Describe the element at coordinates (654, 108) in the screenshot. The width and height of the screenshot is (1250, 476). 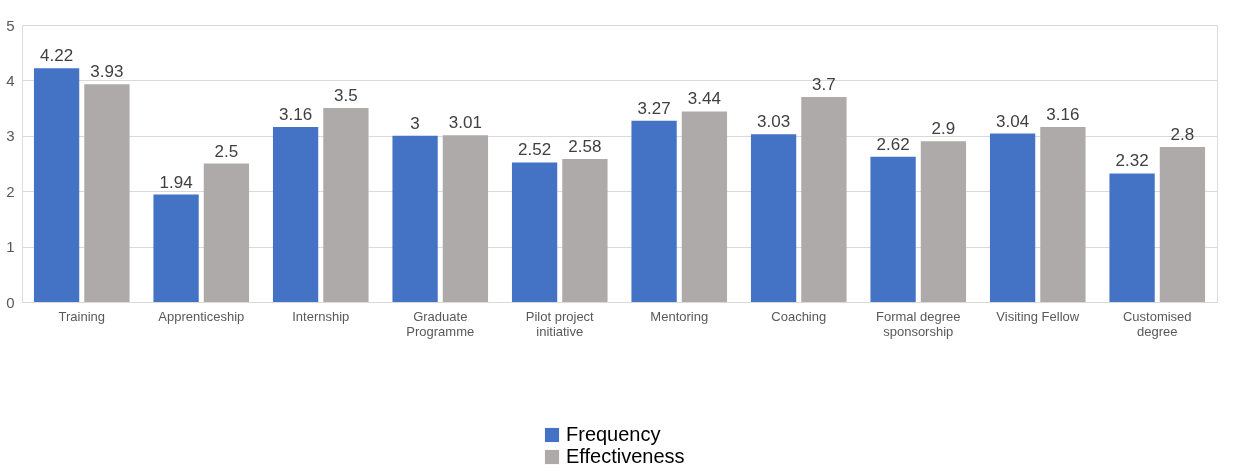
I see `data-label: 3.27` at that location.